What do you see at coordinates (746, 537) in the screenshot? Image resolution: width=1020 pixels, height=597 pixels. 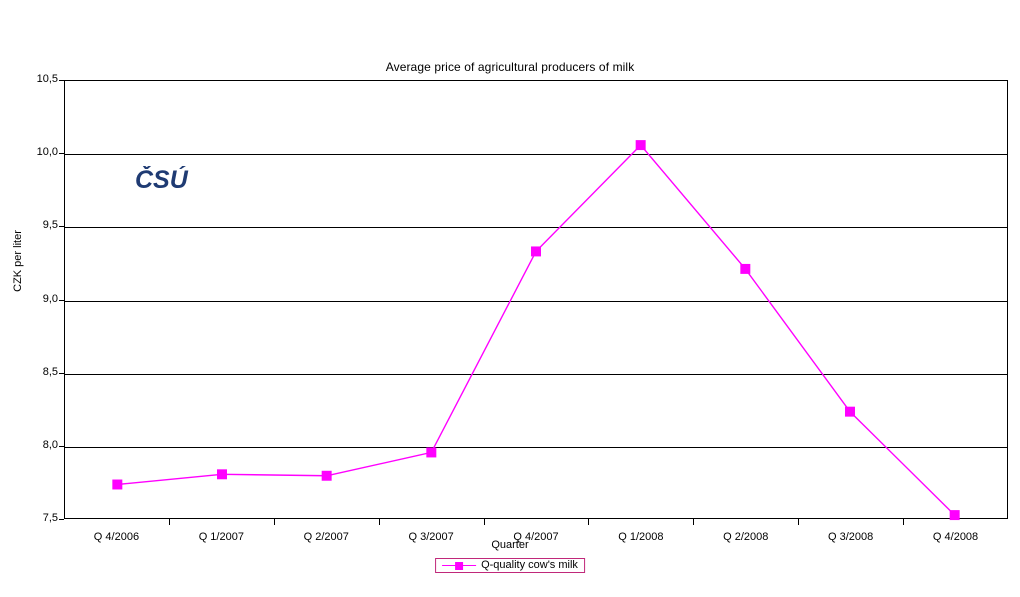 I see `x-tick-label: Q 2/2008` at bounding box center [746, 537].